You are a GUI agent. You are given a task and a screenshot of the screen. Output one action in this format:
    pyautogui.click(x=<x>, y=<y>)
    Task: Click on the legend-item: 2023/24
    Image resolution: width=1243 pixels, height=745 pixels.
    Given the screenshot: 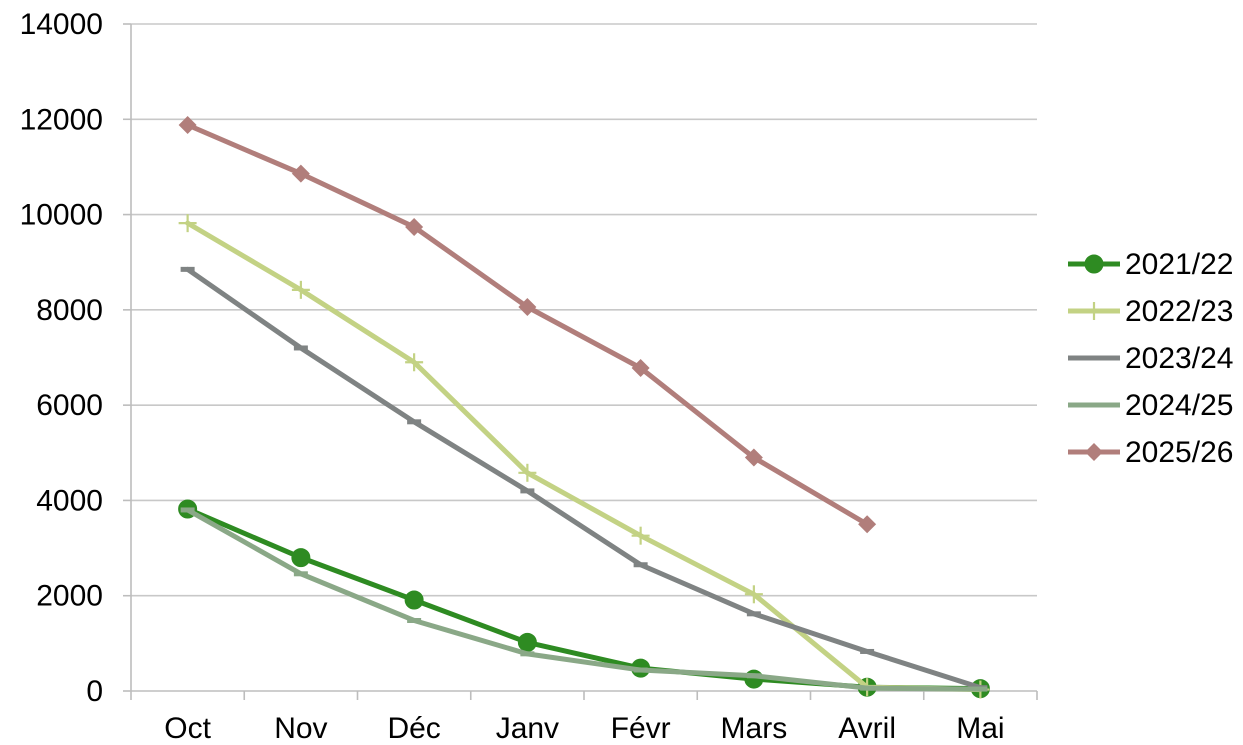 What is the action you would take?
    pyautogui.click(x=1150, y=358)
    